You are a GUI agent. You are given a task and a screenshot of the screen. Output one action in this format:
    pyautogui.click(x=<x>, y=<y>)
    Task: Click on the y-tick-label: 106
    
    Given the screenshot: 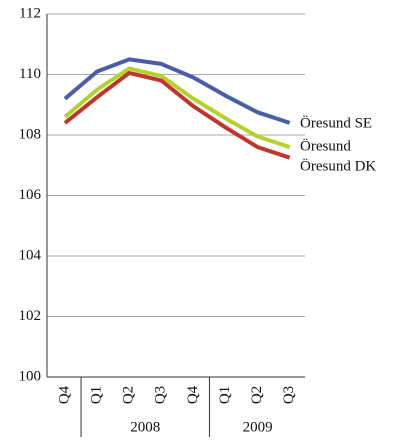 What is the action you would take?
    pyautogui.click(x=30, y=195)
    